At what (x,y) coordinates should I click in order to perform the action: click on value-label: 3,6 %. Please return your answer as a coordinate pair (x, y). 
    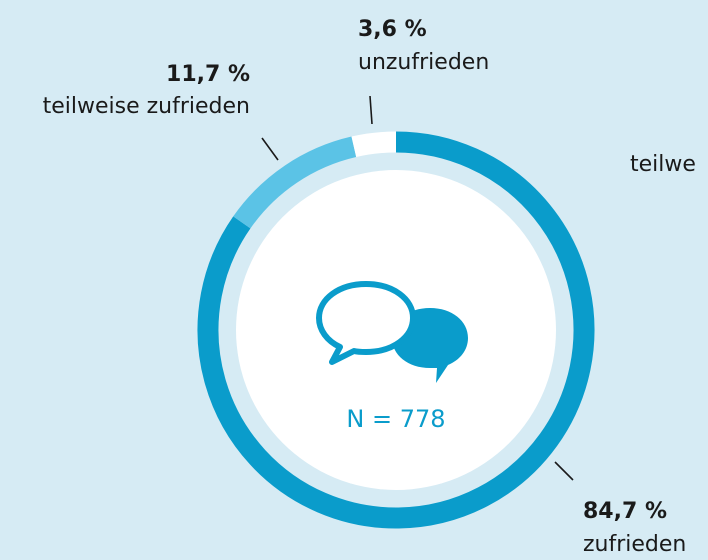
    Looking at the image, I should click on (392, 29).